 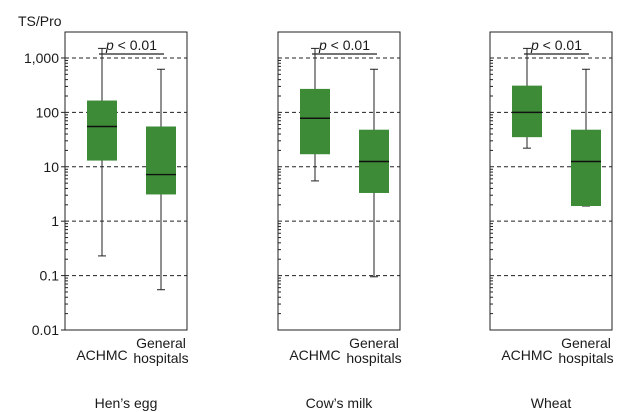 I want to click on group-label-2-1: General hospitals, so click(x=585, y=350).